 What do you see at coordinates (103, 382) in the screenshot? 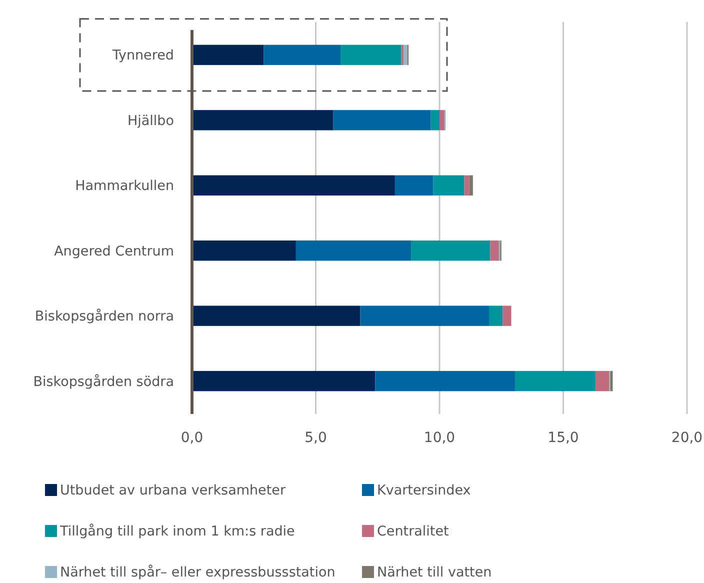
I see `y-tick-label: Biskopsgården södra` at bounding box center [103, 382].